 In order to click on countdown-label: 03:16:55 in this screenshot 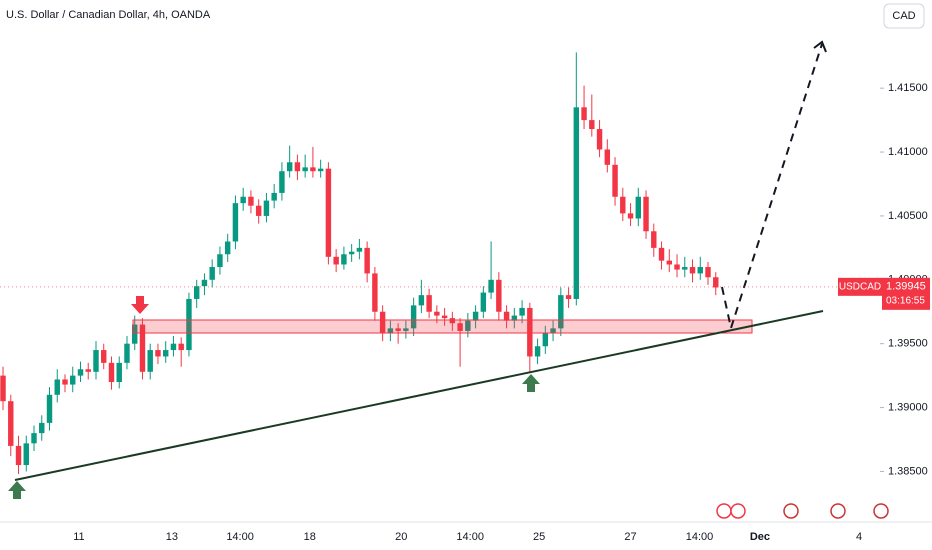, I will do `click(905, 300)`.